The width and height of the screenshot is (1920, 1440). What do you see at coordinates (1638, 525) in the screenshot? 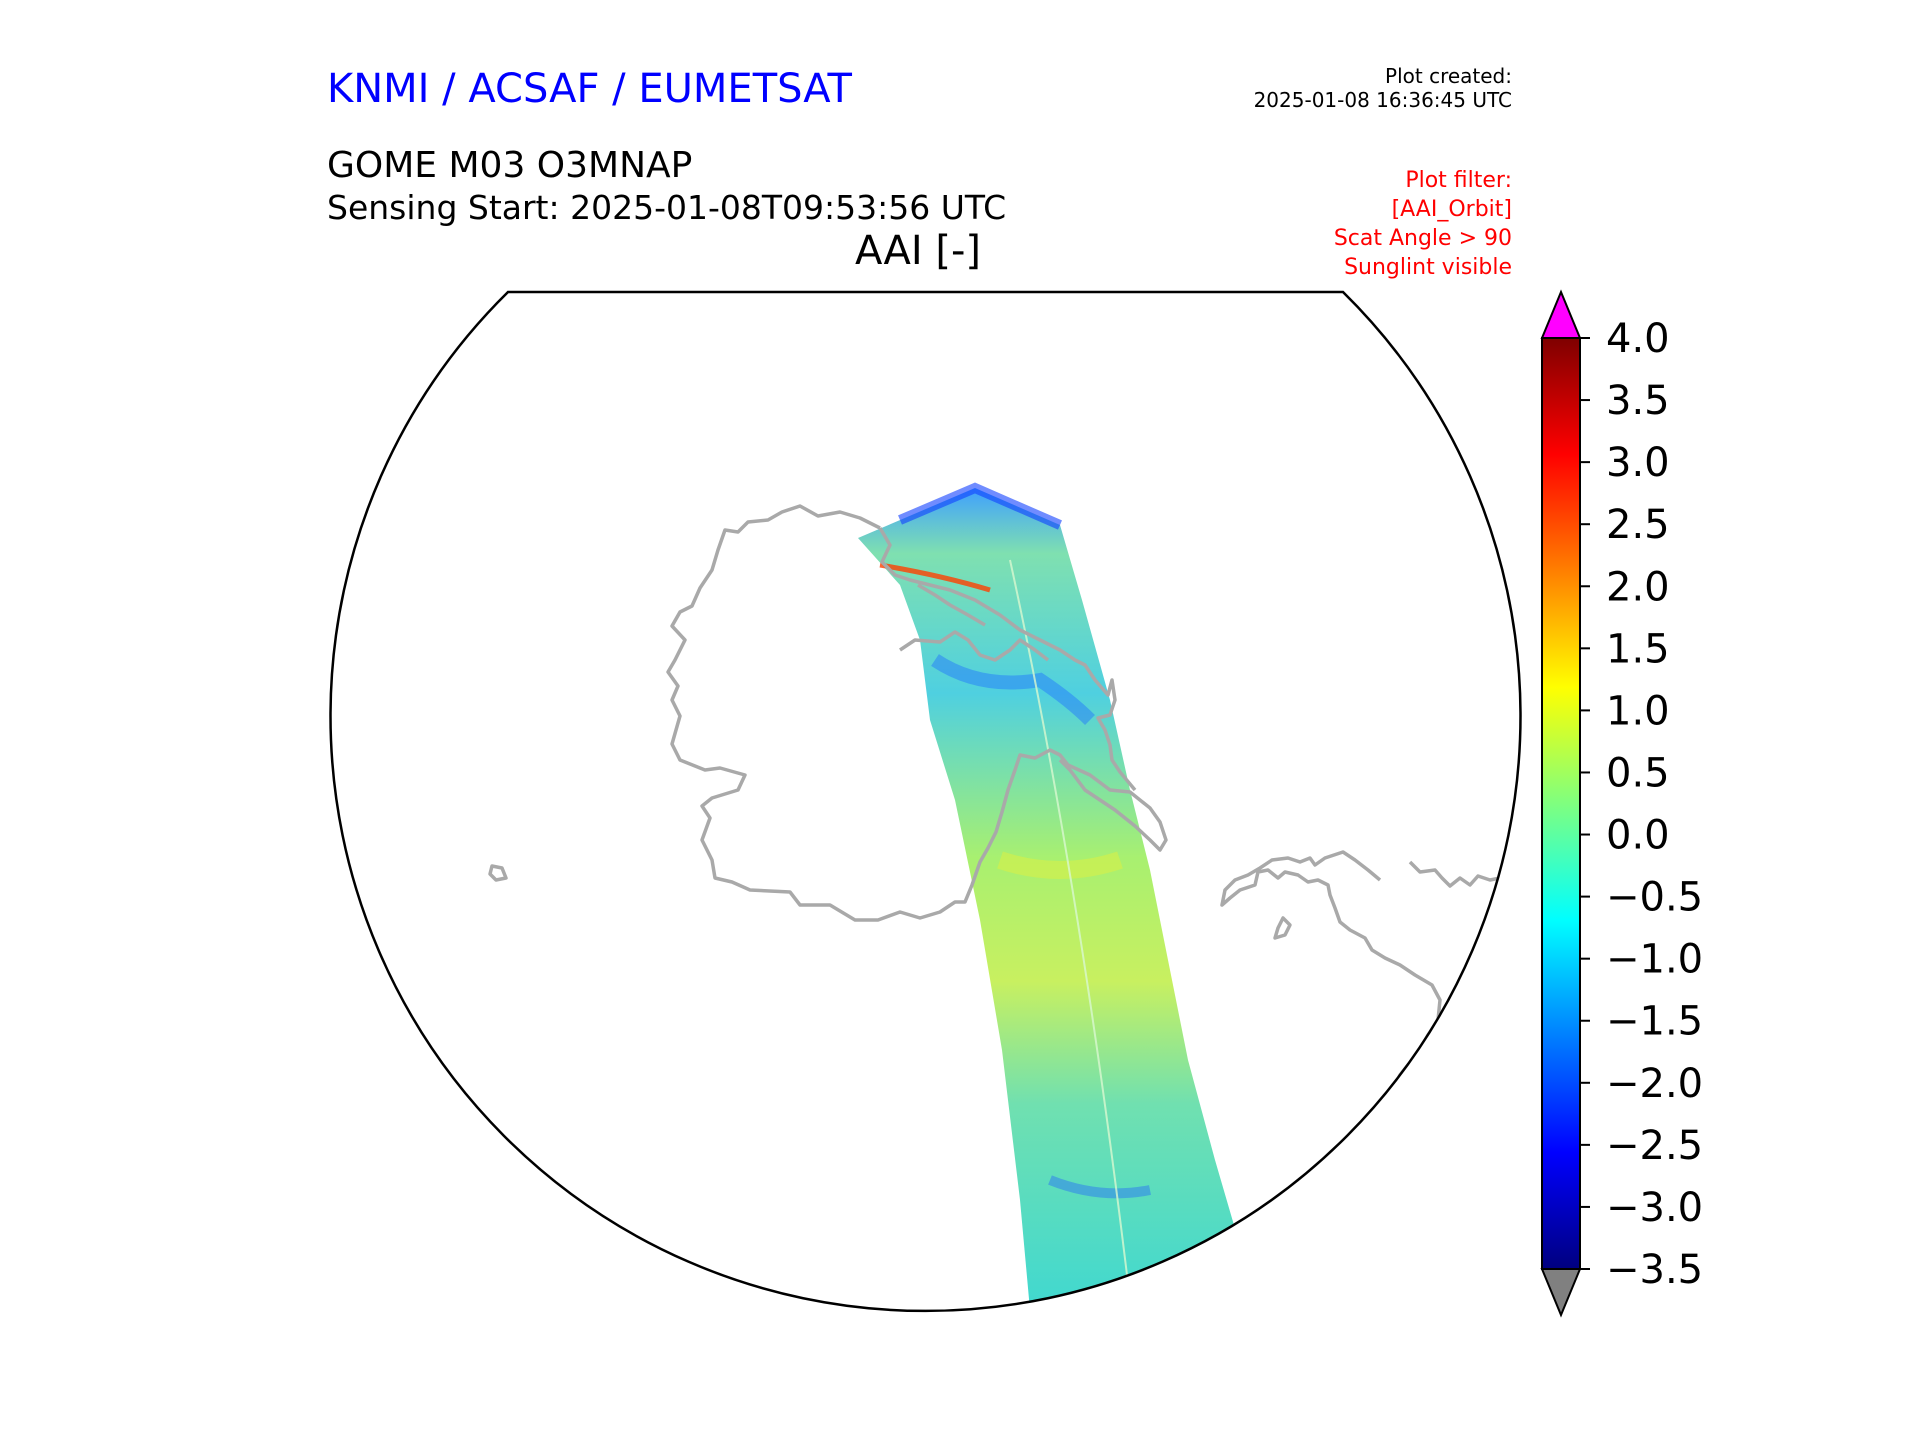
I see `colorbar-tick-label: 2.5` at bounding box center [1638, 525].